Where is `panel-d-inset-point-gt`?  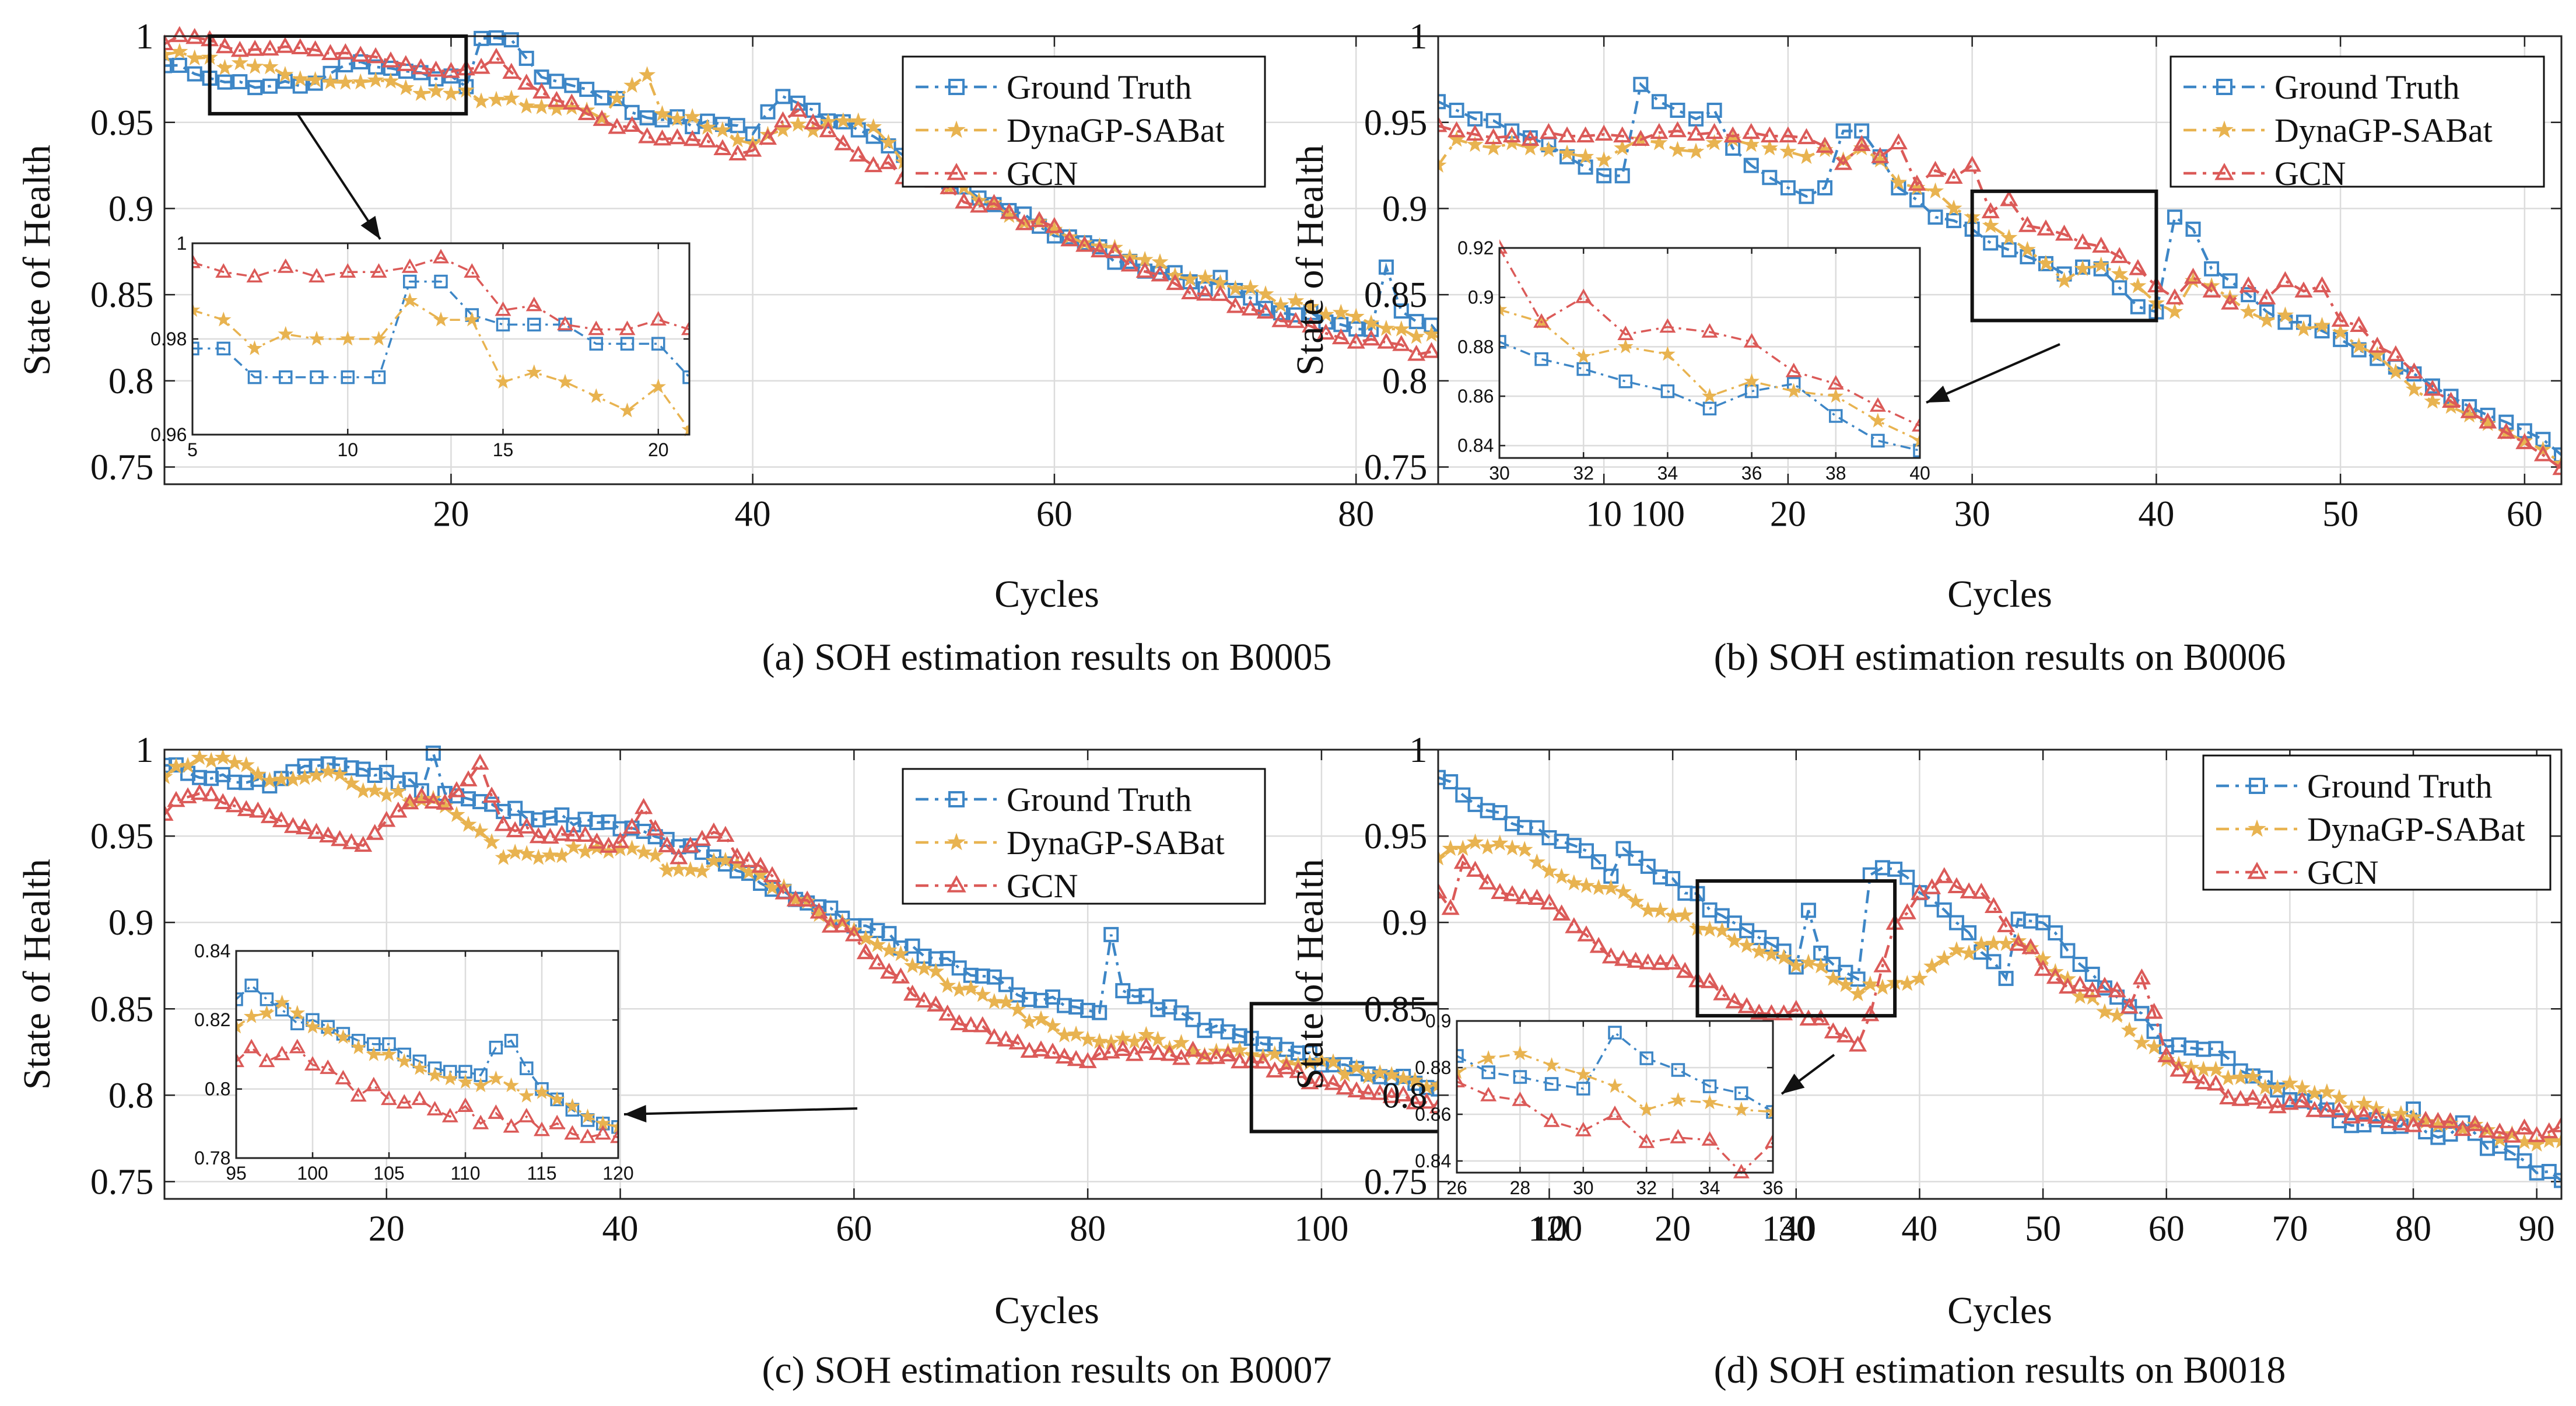
panel-d-inset-point-gt is located at coordinates (1741, 1093).